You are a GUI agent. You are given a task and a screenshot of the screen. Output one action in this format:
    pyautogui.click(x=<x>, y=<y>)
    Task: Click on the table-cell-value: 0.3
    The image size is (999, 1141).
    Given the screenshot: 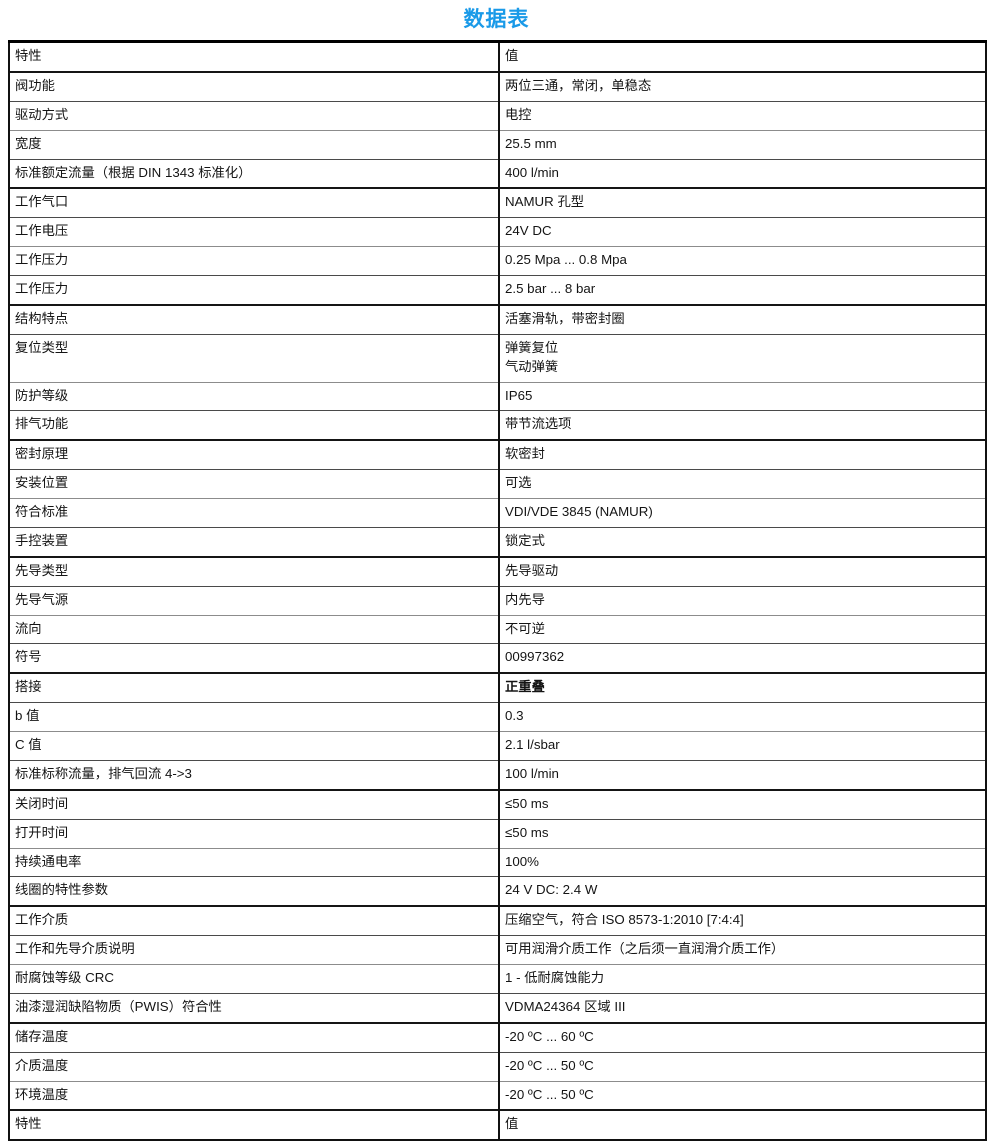 What is the action you would take?
    pyautogui.click(x=742, y=717)
    